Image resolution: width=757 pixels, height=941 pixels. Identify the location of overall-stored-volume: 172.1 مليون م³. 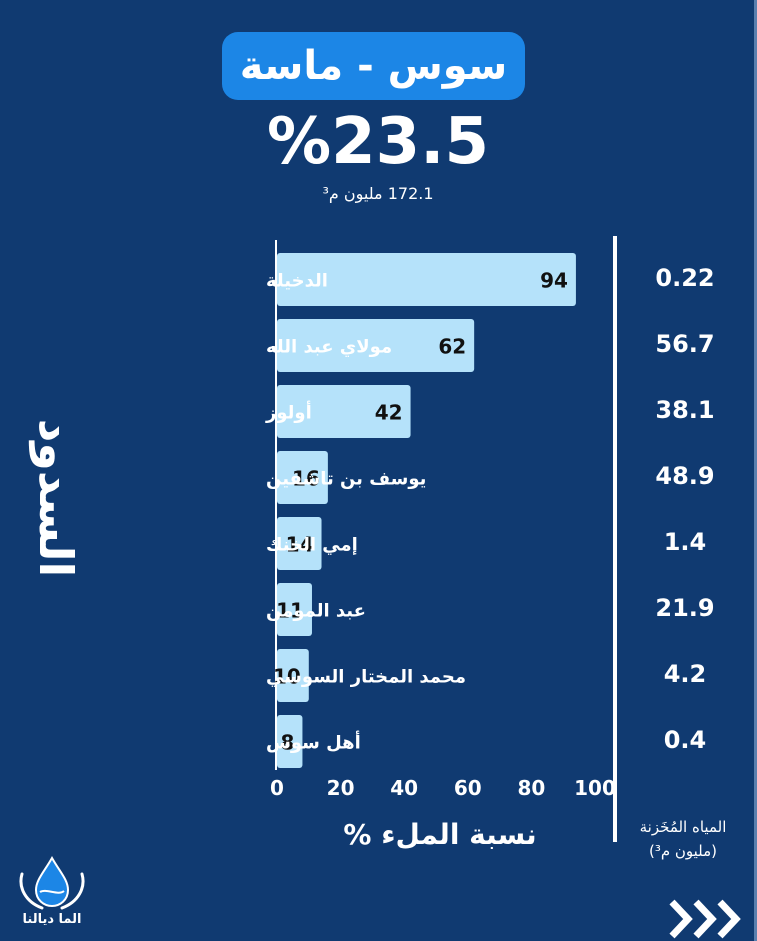
(378, 193).